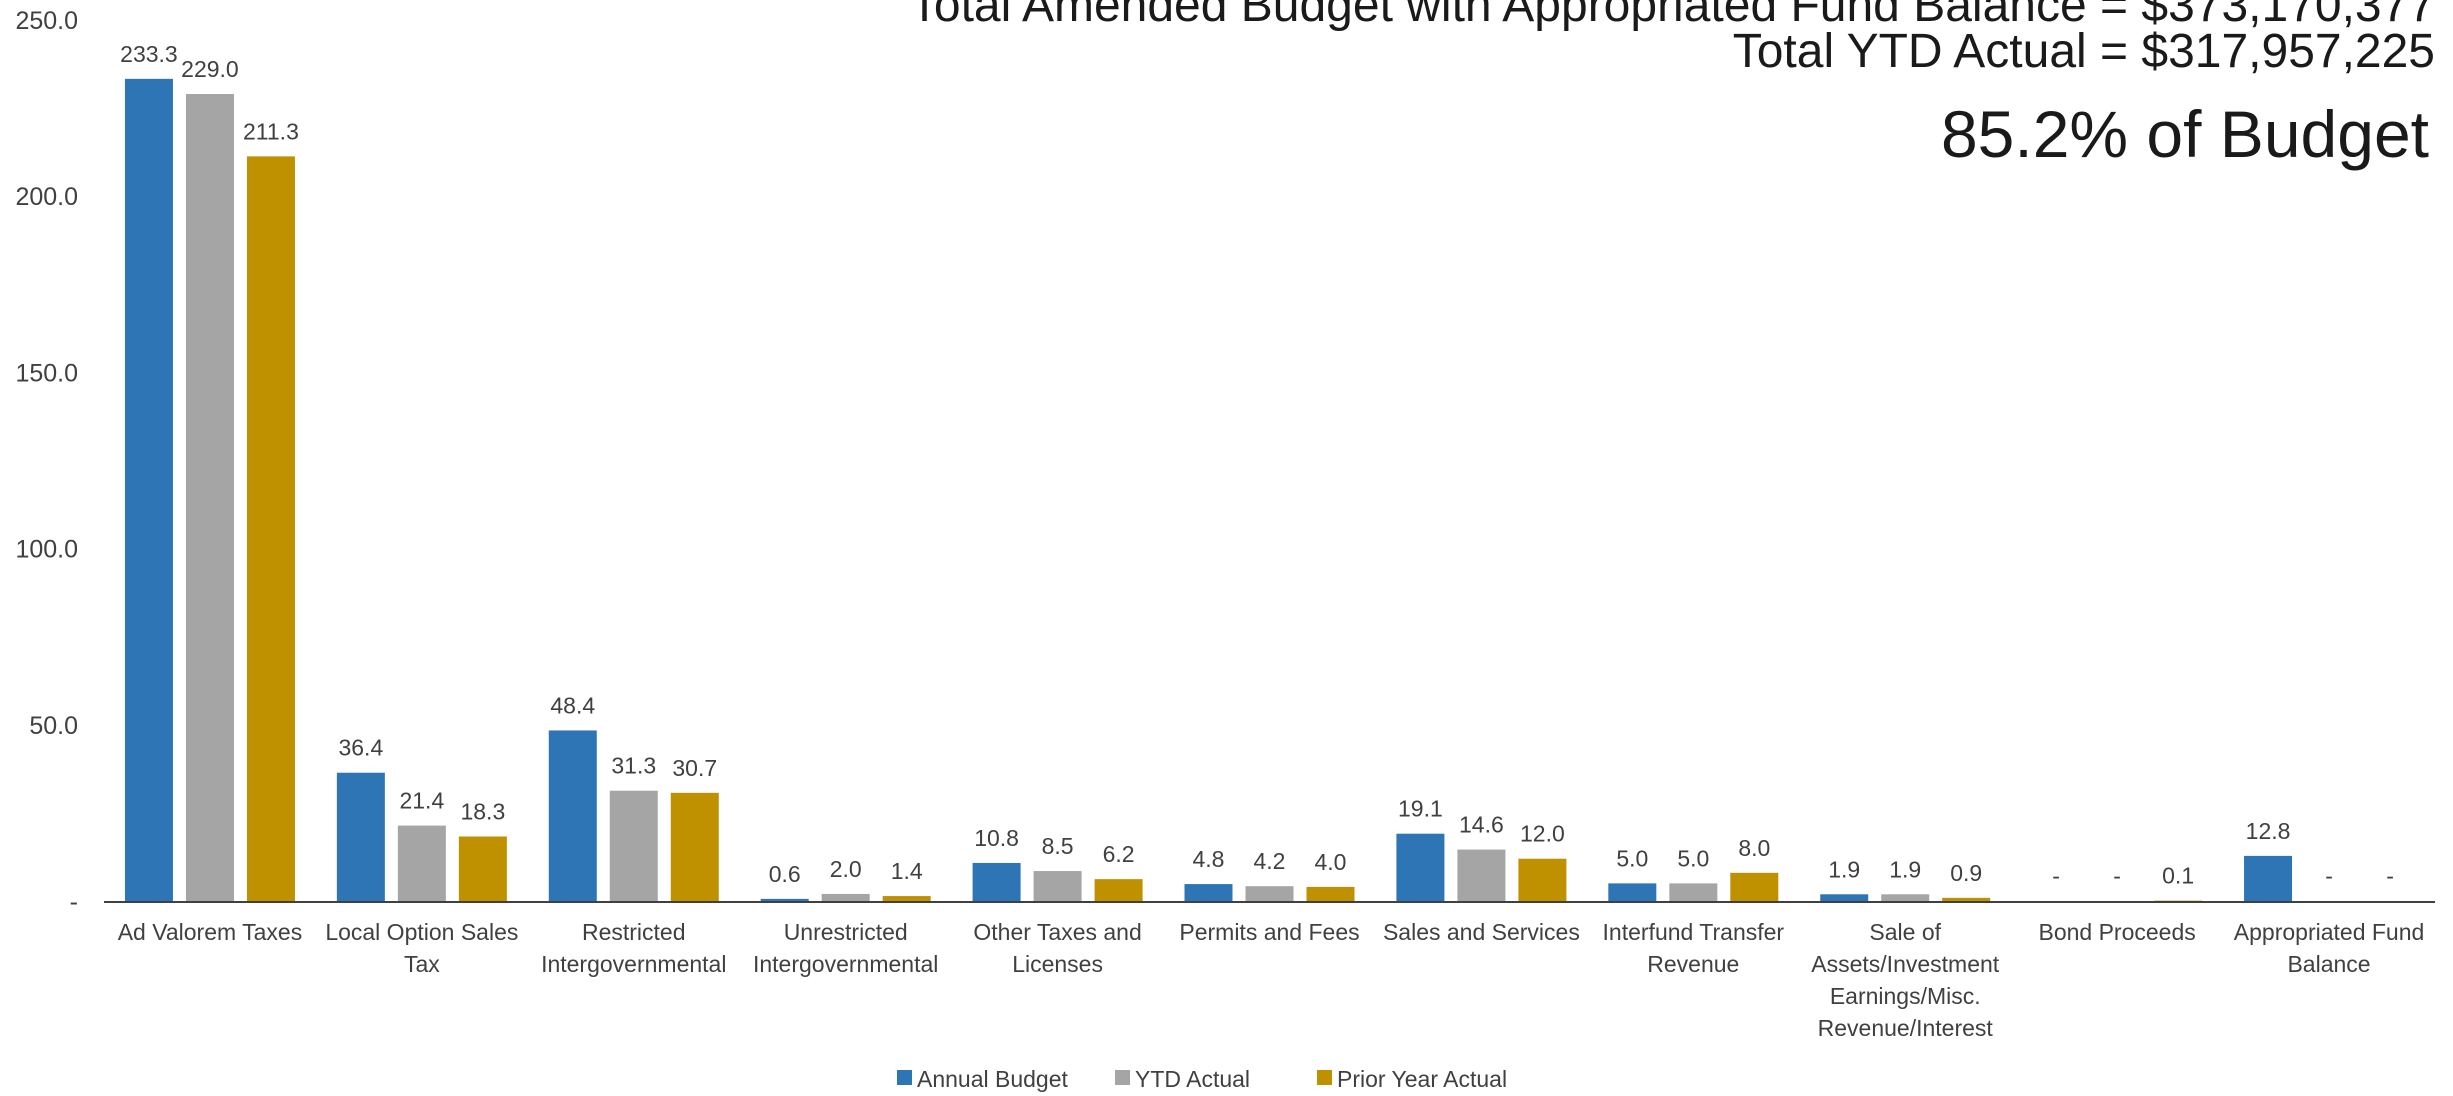 This screenshot has width=2453, height=1096. What do you see at coordinates (1905, 996) in the screenshot?
I see `x-tick-label: Earnings/Misc.` at bounding box center [1905, 996].